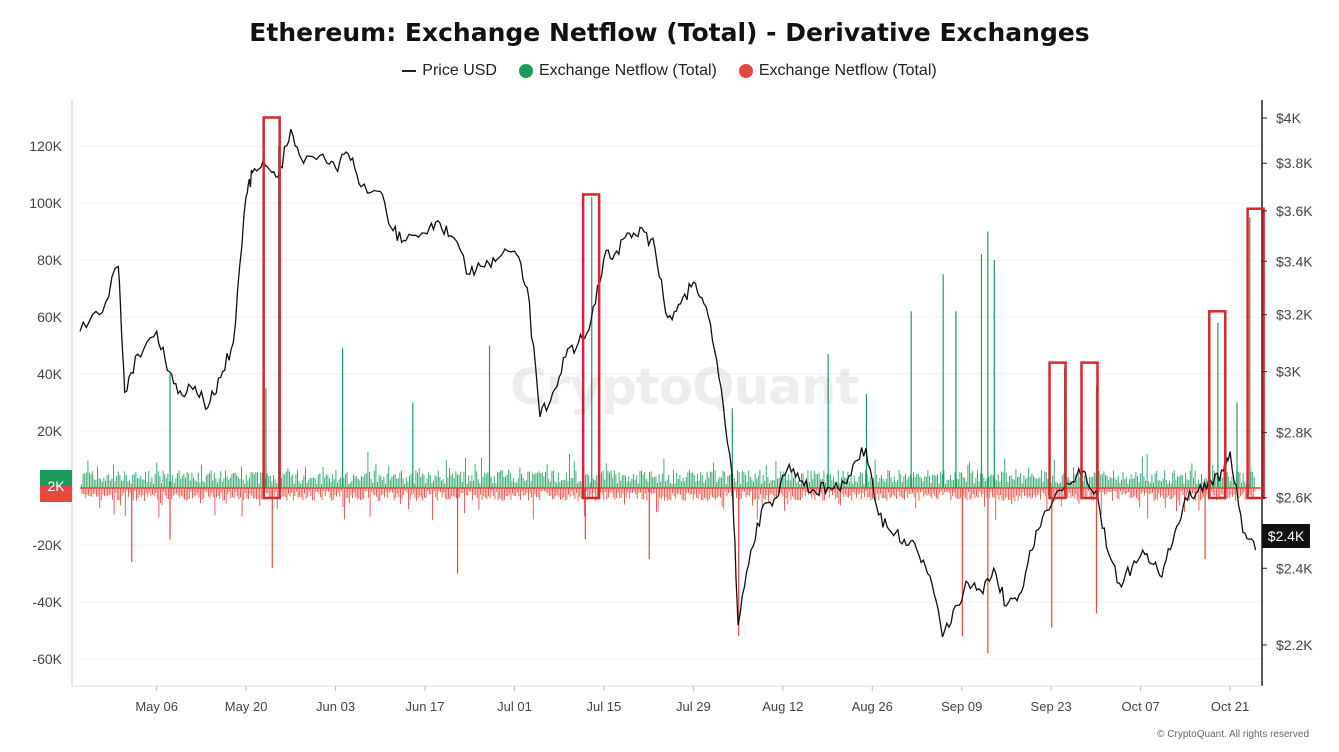 Image resolution: width=1339 pixels, height=752 pixels. I want to click on right-tick-label: $3.6K, so click(1294, 211).